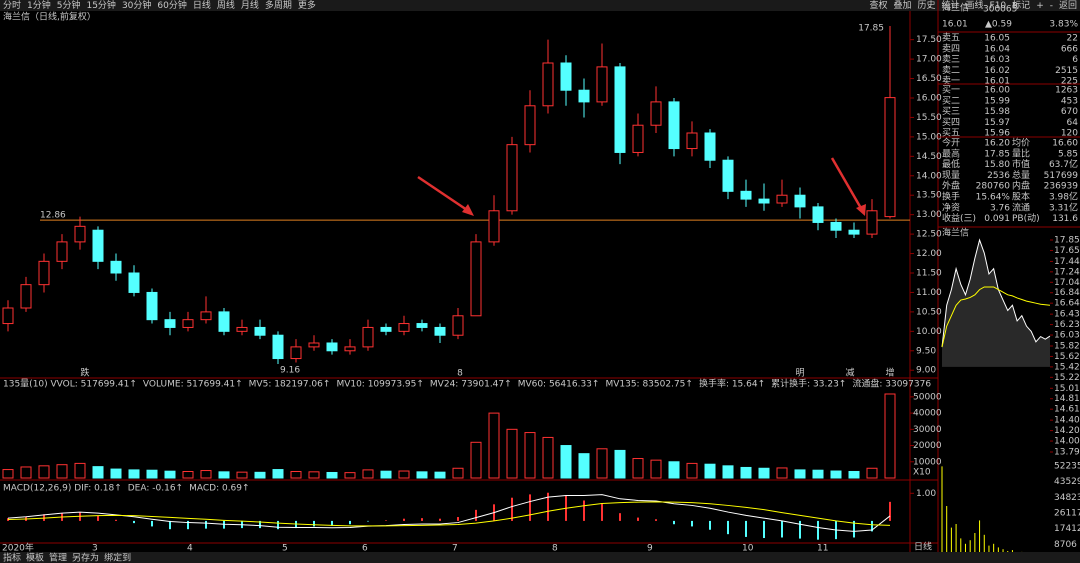 The image size is (1080, 563). What do you see at coordinates (1068, 5) in the screenshot?
I see `tool-button: 返回` at bounding box center [1068, 5].